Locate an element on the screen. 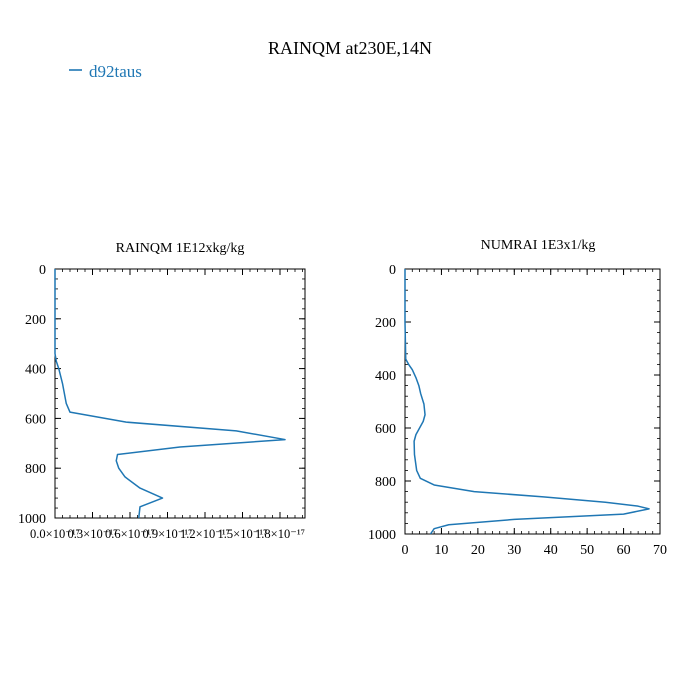  numrai-x-tick-label: 70 is located at coordinates (660, 550).